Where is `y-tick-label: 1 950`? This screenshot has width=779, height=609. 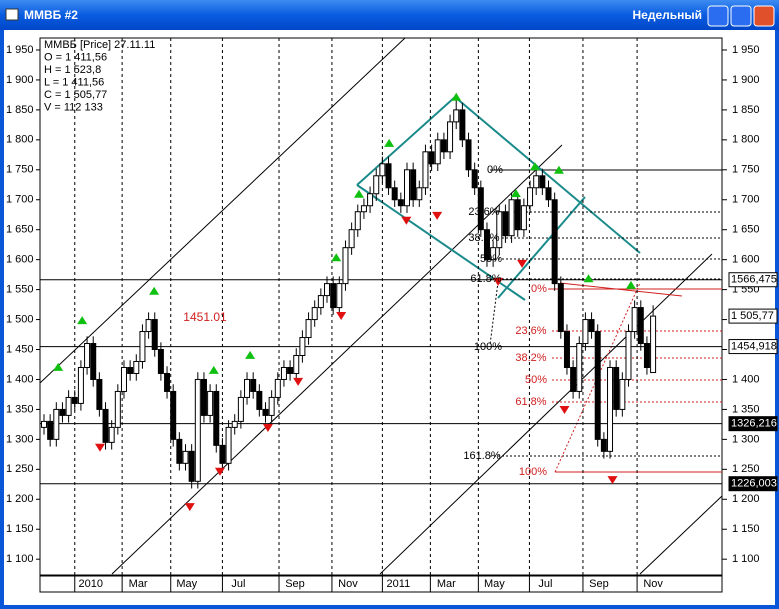 y-tick-label: 1 950 is located at coordinates (746, 50).